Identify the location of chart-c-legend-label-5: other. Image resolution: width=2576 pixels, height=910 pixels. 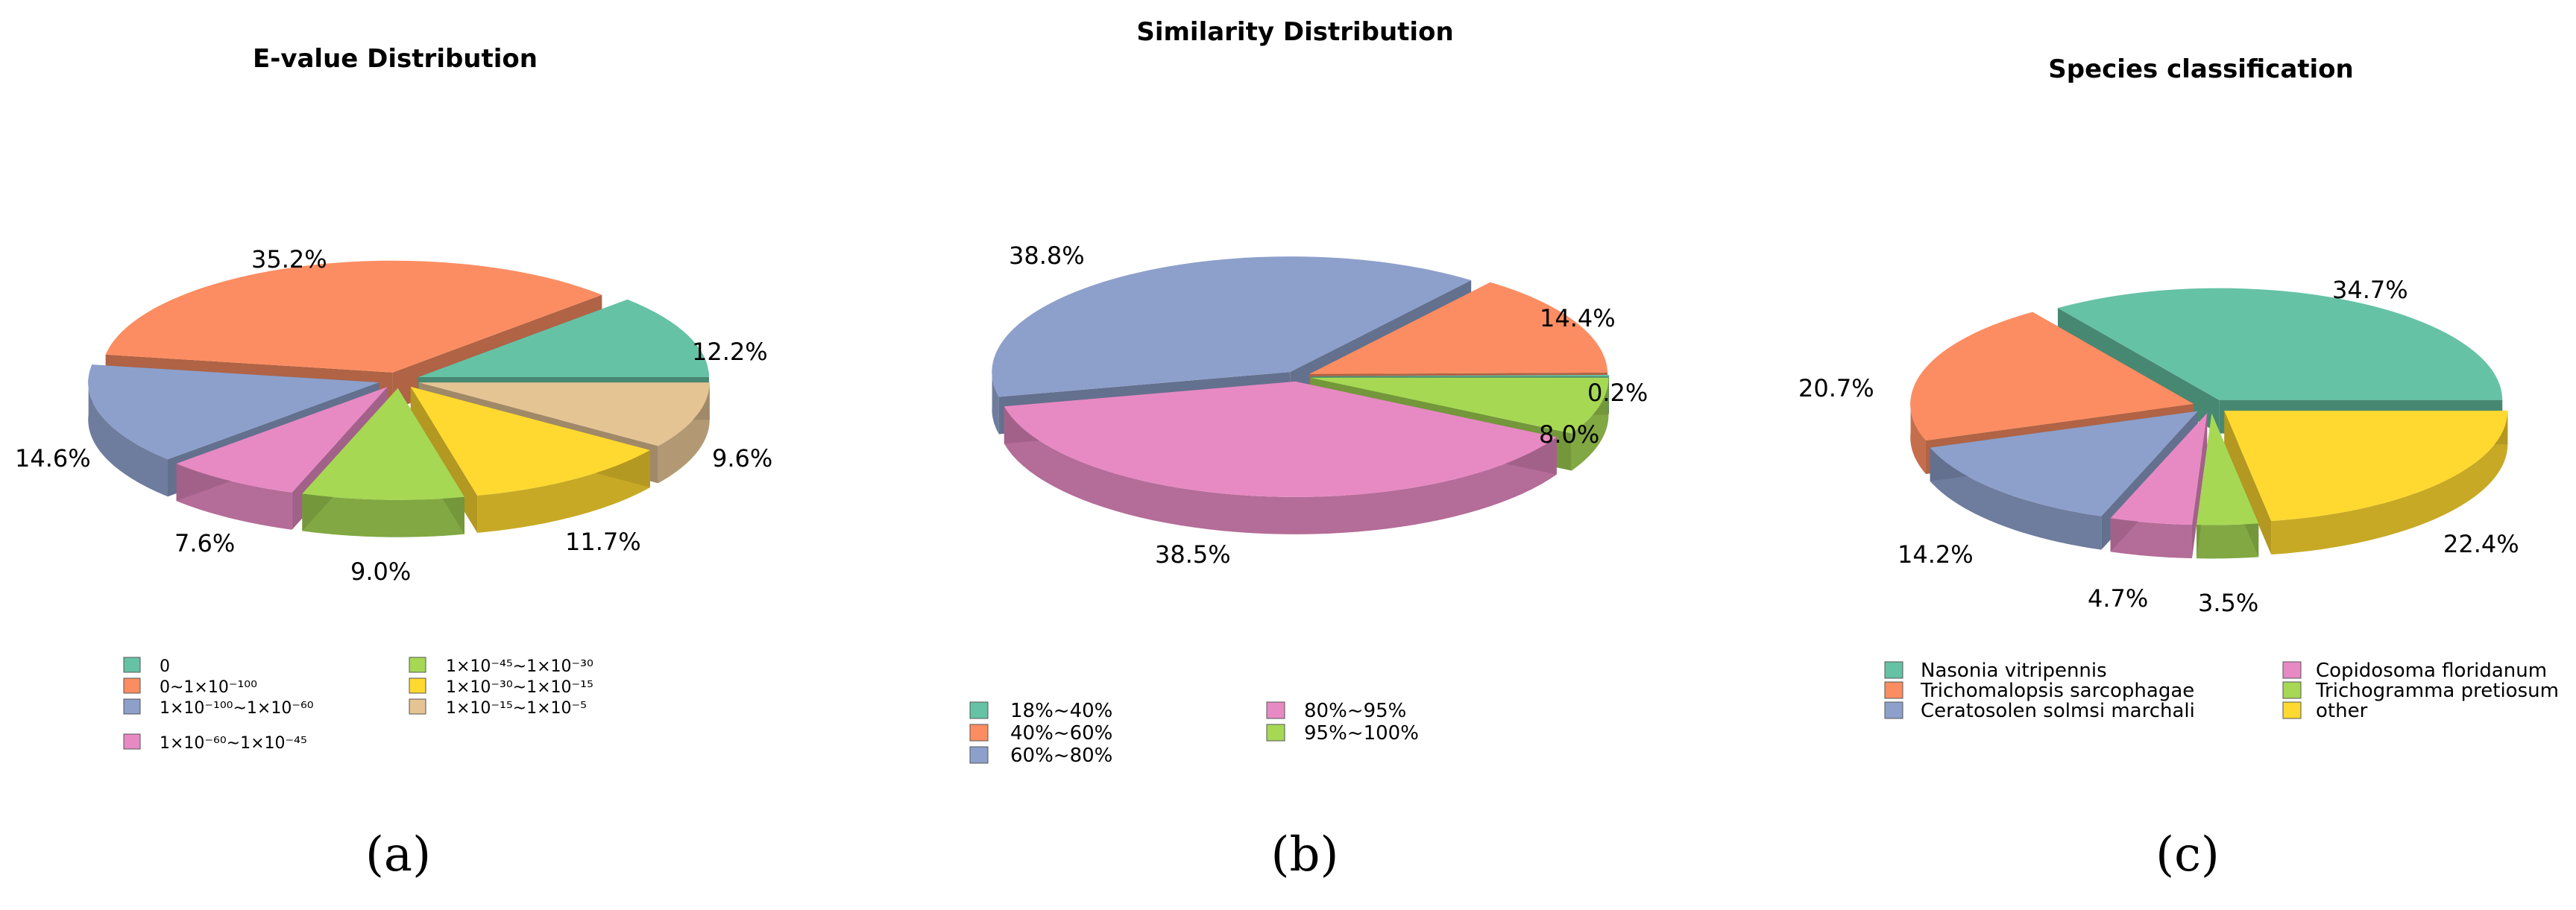
(2342, 711).